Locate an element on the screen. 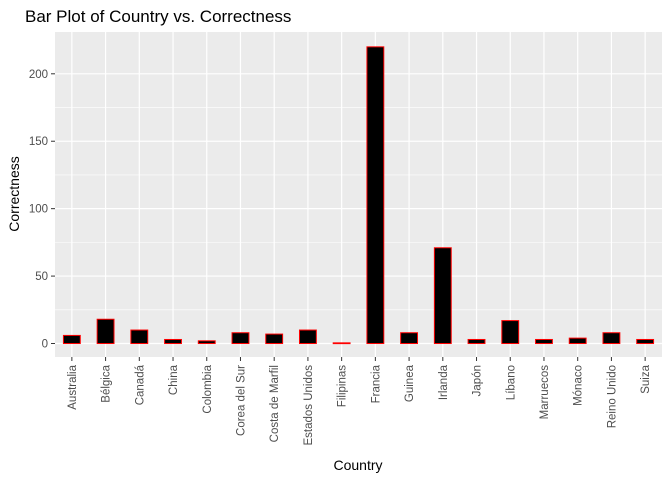 The width and height of the screenshot is (672, 480). x-tick-label: Líbano is located at coordinates (511, 382).